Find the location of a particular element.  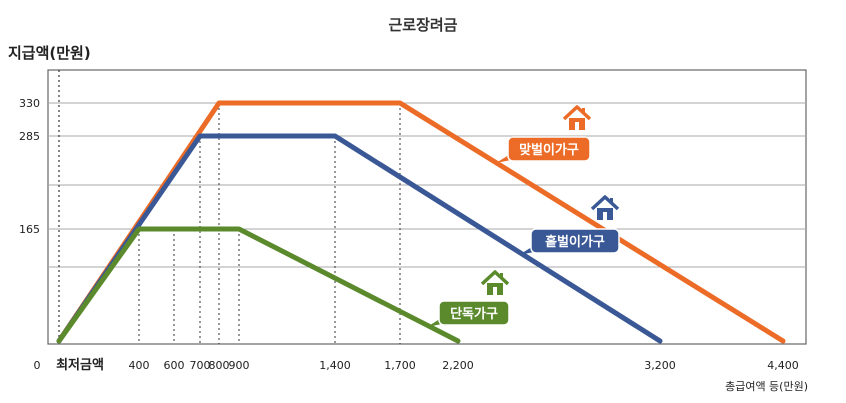

x-tick-label: 400 is located at coordinates (139, 365).